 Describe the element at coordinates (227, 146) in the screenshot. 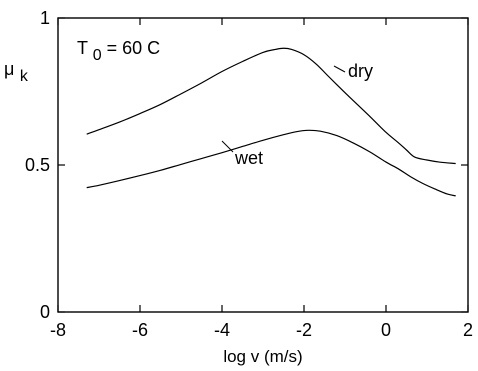

I see `series-label-wet-leader` at that location.